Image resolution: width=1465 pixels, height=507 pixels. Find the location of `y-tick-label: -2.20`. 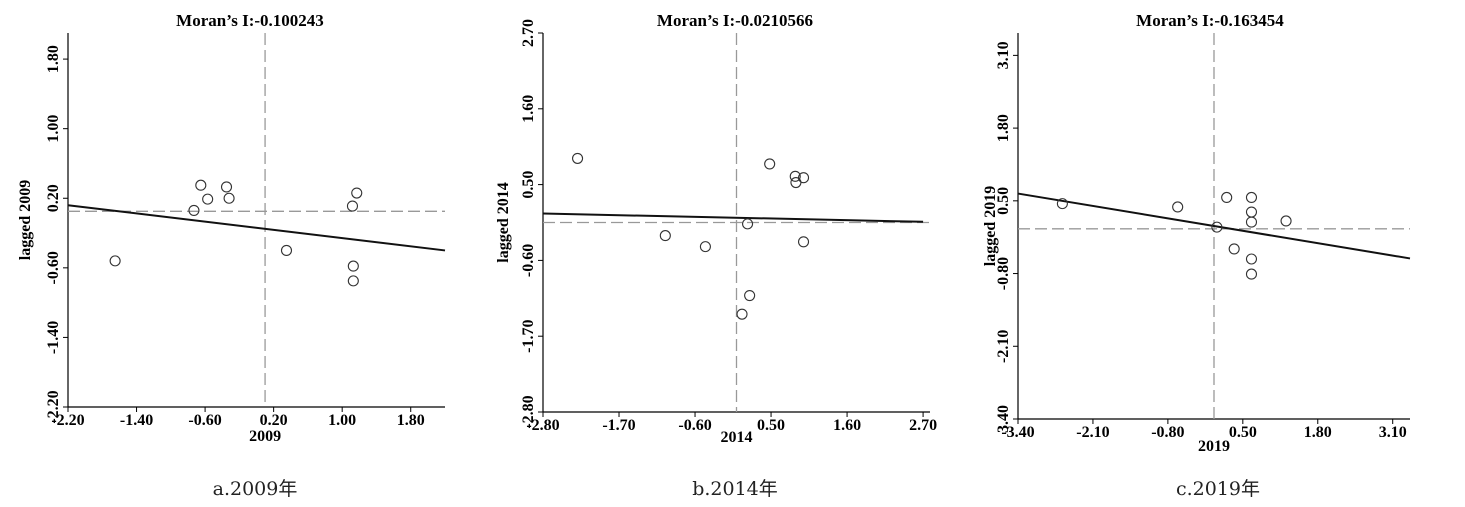

y-tick-label: -2.20 is located at coordinates (53, 406).